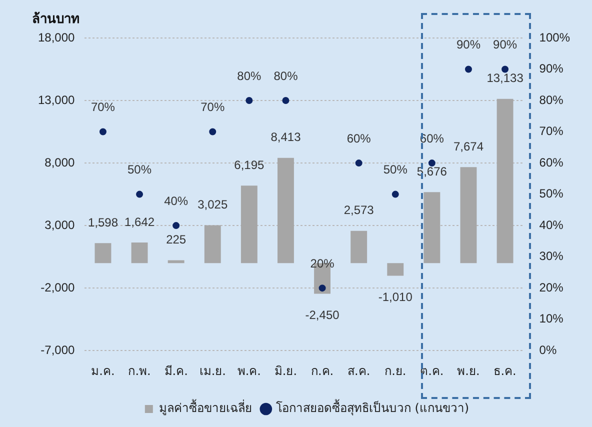  What do you see at coordinates (56, 18) in the screenshot?
I see `y-axis-title: ล้านบาท` at bounding box center [56, 18].